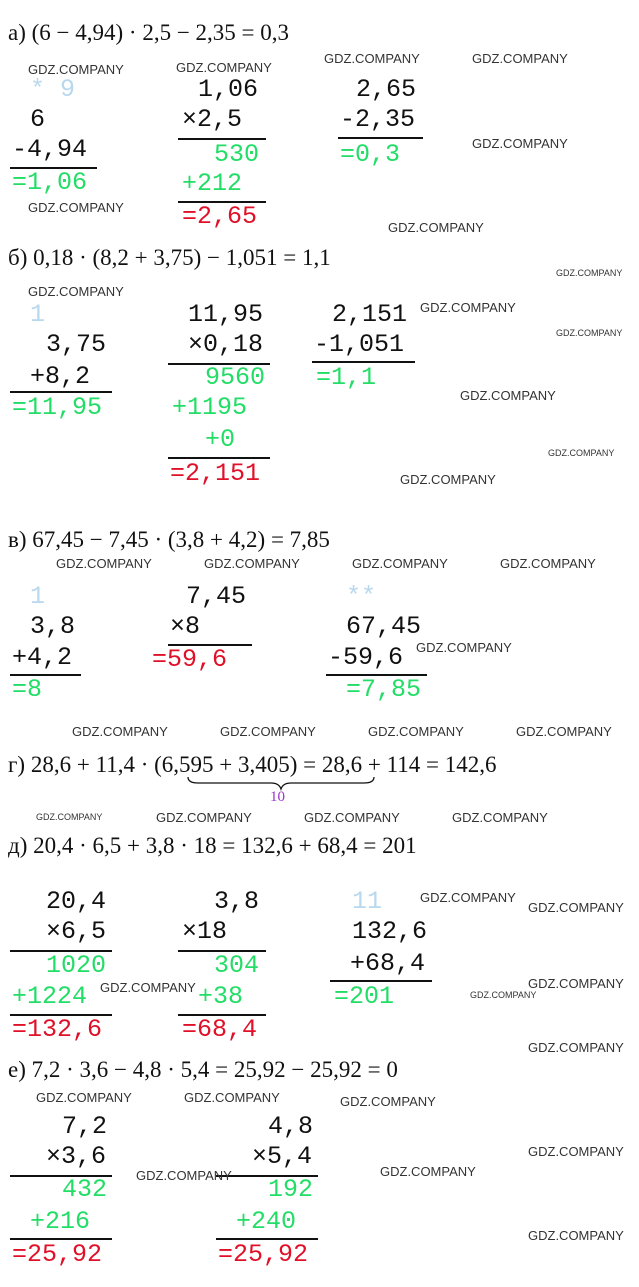 This screenshot has width=639, height=1287. Describe the element at coordinates (378, 119) in the screenshot. I see `calc-row: -2,35` at that location.